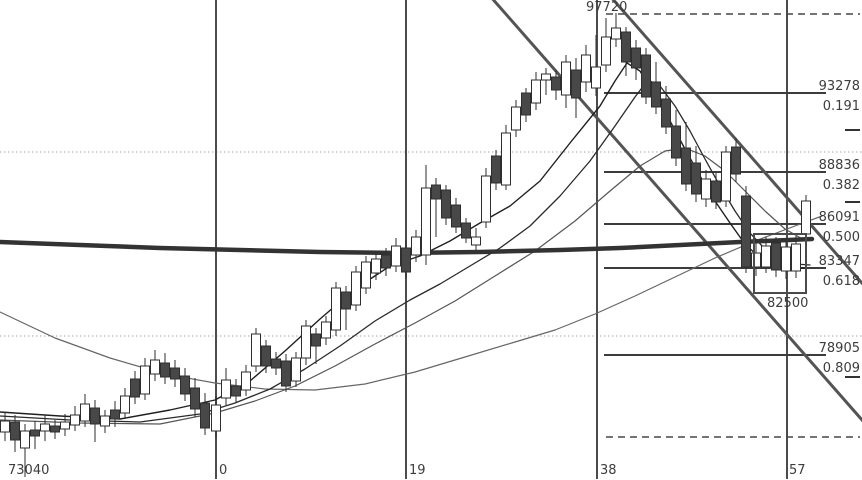 Image resolution: width=862 pixels, height=480 pixels. What do you see at coordinates (839, 86) in the screenshot?
I see `fib-price-label: 93278` at bounding box center [839, 86].